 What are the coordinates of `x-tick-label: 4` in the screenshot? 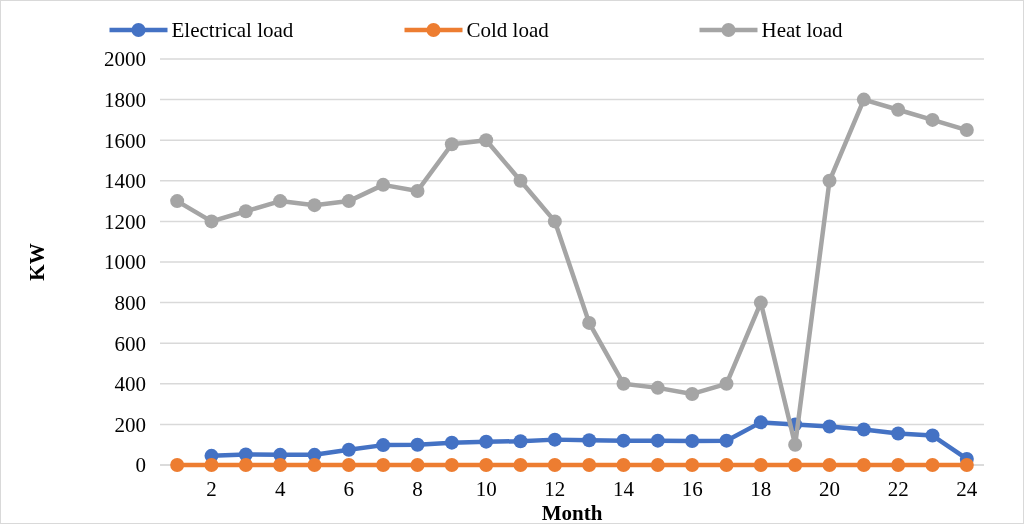 It's located at (280, 489).